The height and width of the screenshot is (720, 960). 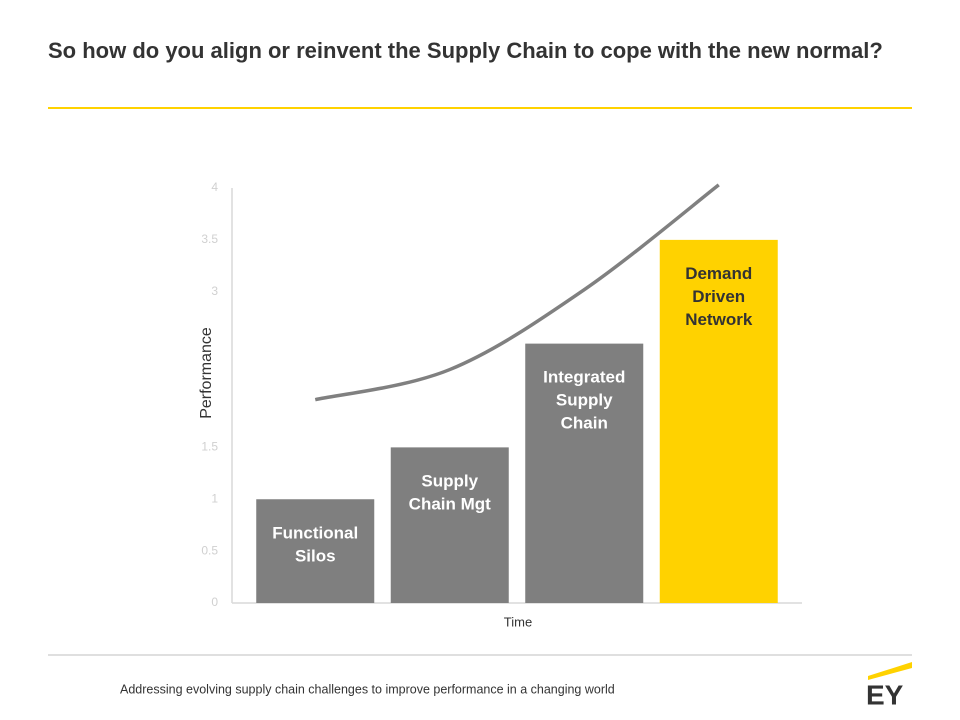 I want to click on y-tick-label: 1.5, so click(x=209, y=447).